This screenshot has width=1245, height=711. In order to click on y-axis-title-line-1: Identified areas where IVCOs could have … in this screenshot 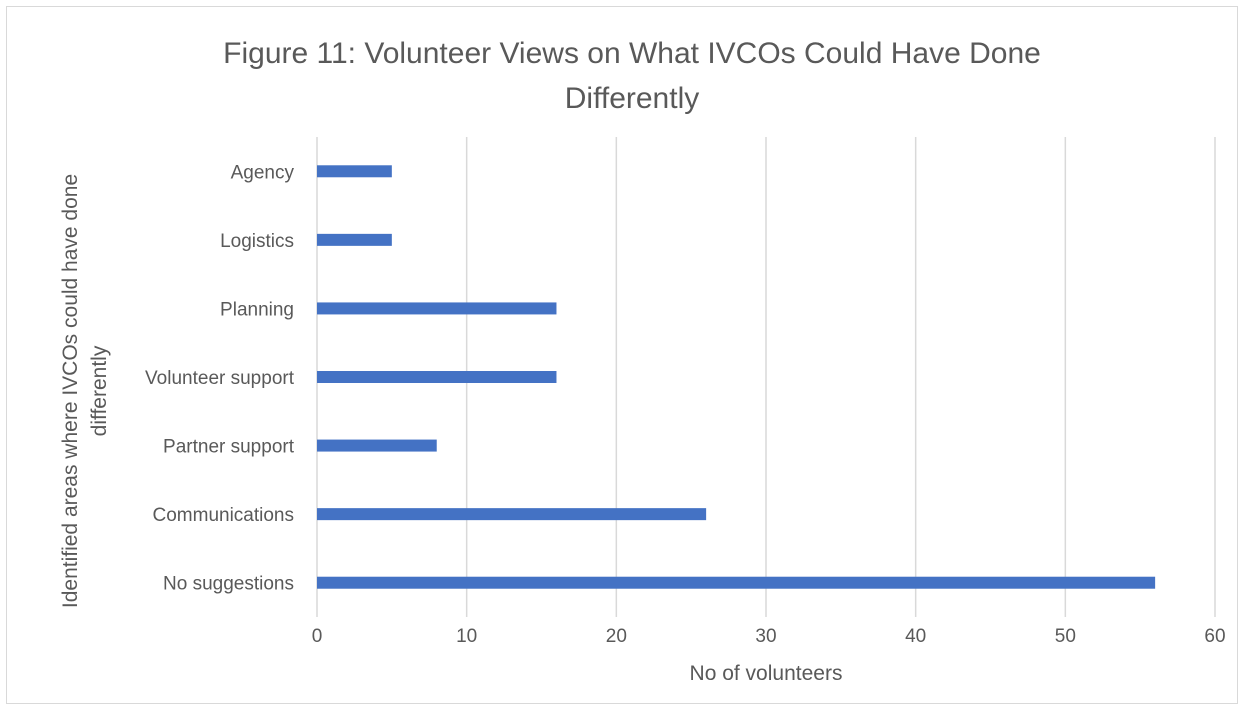, I will do `click(70, 391)`.